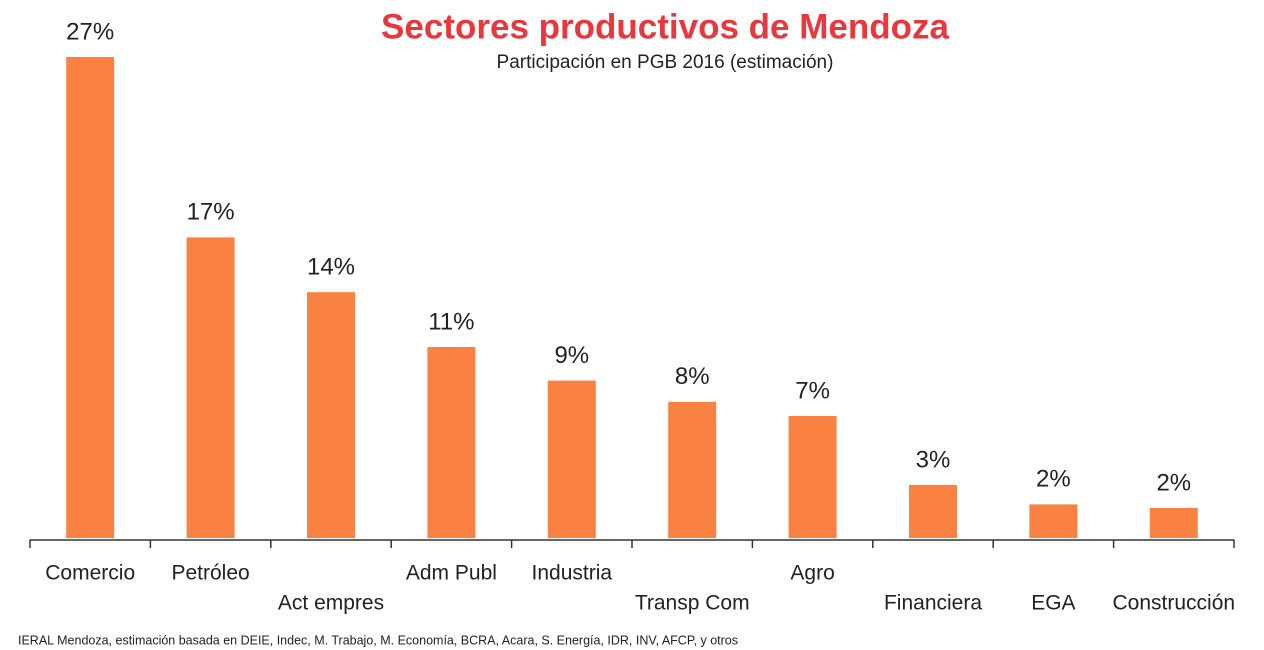  What do you see at coordinates (812, 390) in the screenshot?
I see `data-label: 7%` at bounding box center [812, 390].